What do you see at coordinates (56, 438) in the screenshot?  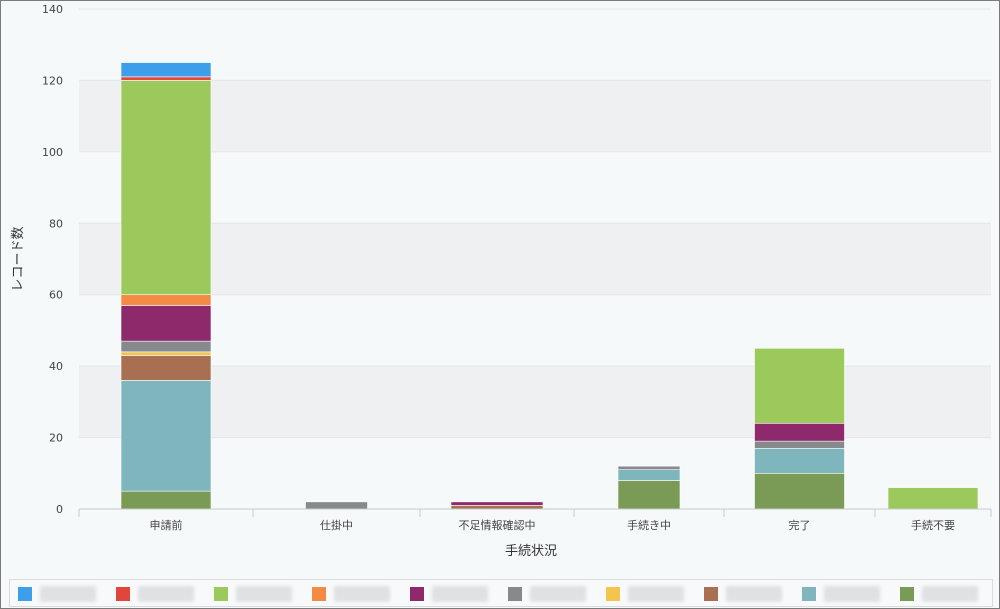 I see `y-tick-label: 20` at bounding box center [56, 438].